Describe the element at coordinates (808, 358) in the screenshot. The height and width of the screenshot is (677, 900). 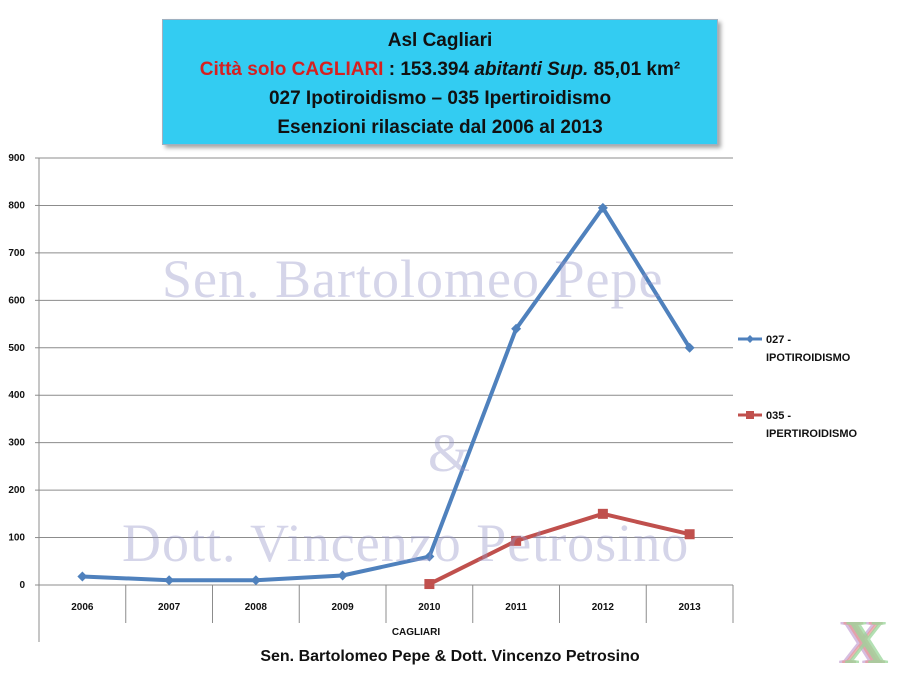
I see `legend-label-line-2: IPOTIROIDISMO` at that location.